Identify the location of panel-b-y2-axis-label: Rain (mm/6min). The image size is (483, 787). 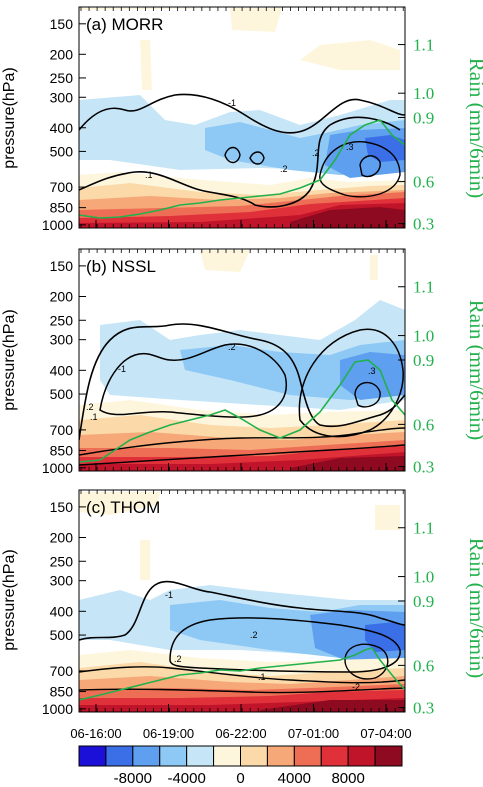
(474, 370).